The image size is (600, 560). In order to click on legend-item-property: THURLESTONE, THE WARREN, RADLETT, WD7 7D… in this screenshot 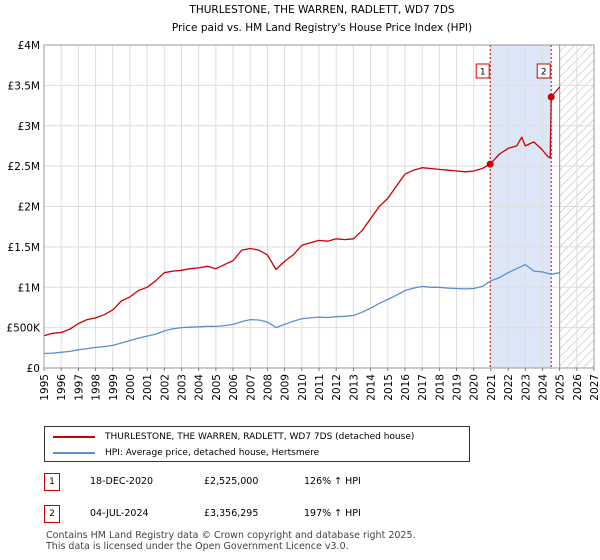, I will do `click(233, 437)`.